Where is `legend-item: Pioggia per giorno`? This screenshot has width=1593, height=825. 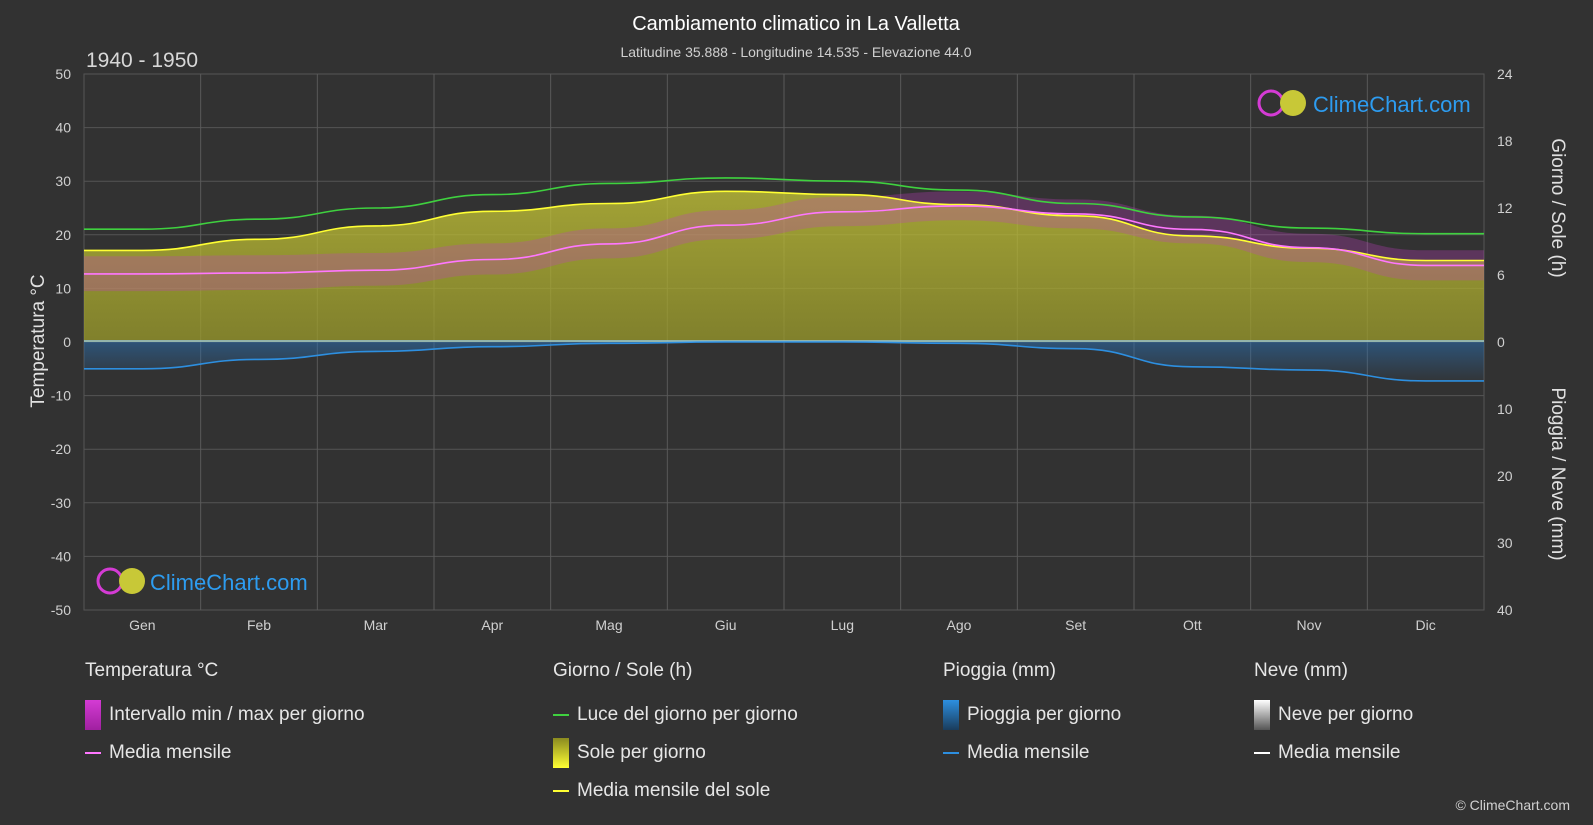 legend-item: Pioggia per giorno is located at coordinates (1032, 715).